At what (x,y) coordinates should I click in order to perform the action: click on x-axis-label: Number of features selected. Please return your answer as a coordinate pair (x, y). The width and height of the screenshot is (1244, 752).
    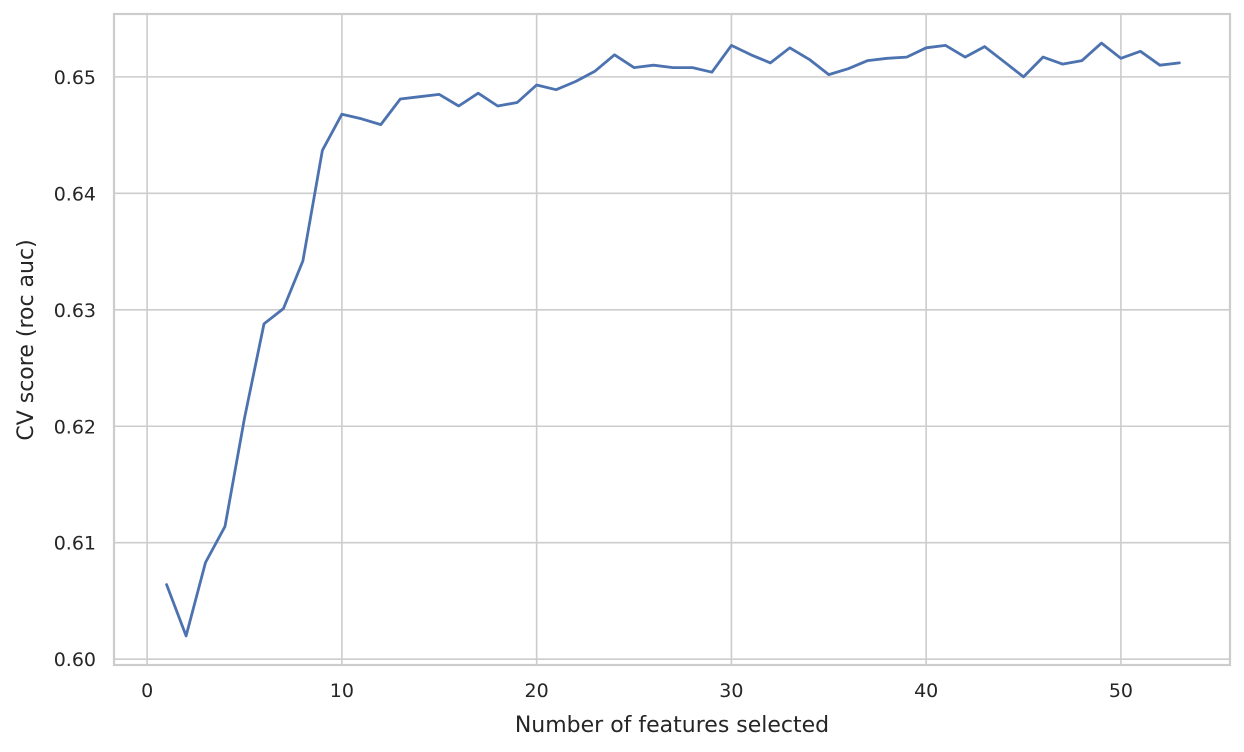
    Looking at the image, I should click on (672, 725).